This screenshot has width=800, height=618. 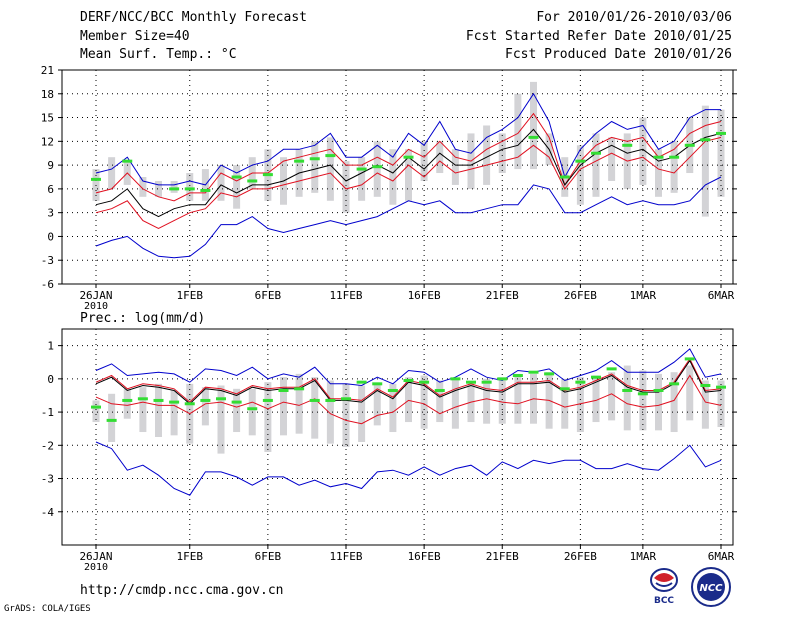 What do you see at coordinates (268, 295) in the screenshot?
I see `temp-x-tick-label: 6FEB` at bounding box center [268, 295].